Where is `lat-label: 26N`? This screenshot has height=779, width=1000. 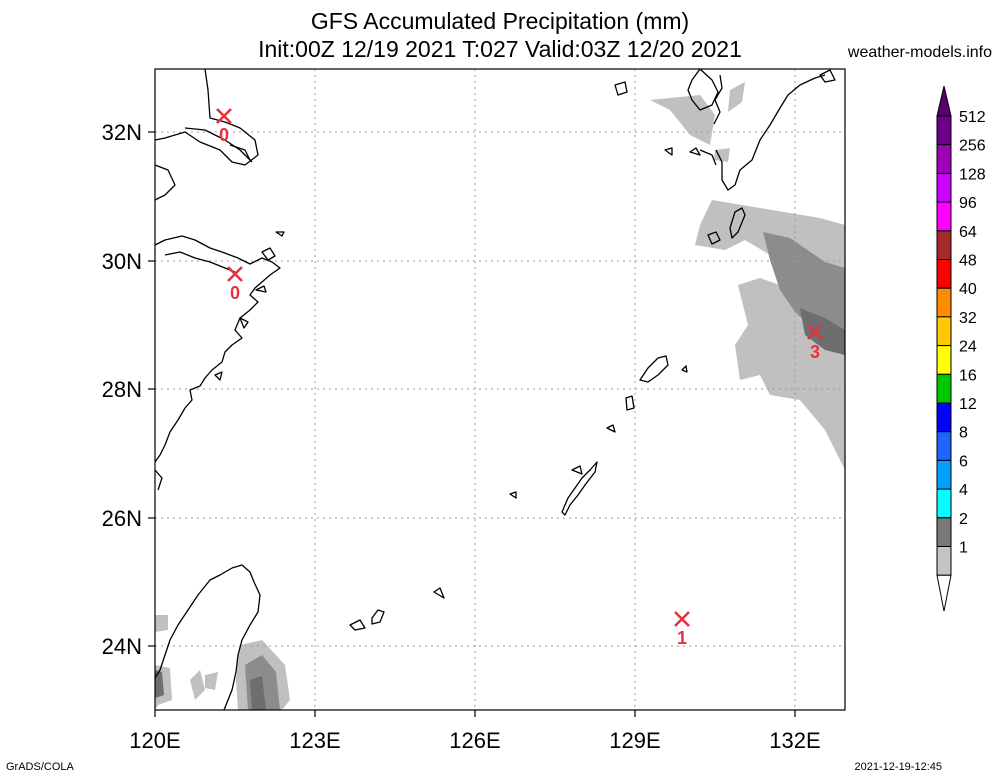
lat-label: 26N is located at coordinates (122, 518).